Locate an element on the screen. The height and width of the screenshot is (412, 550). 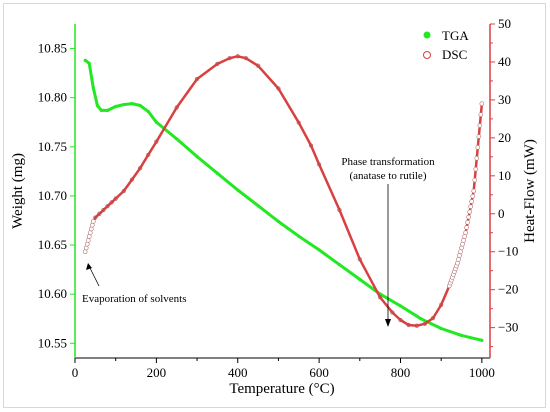
annotation-evaporation: Evaporation of solvents is located at coordinates (134, 284).